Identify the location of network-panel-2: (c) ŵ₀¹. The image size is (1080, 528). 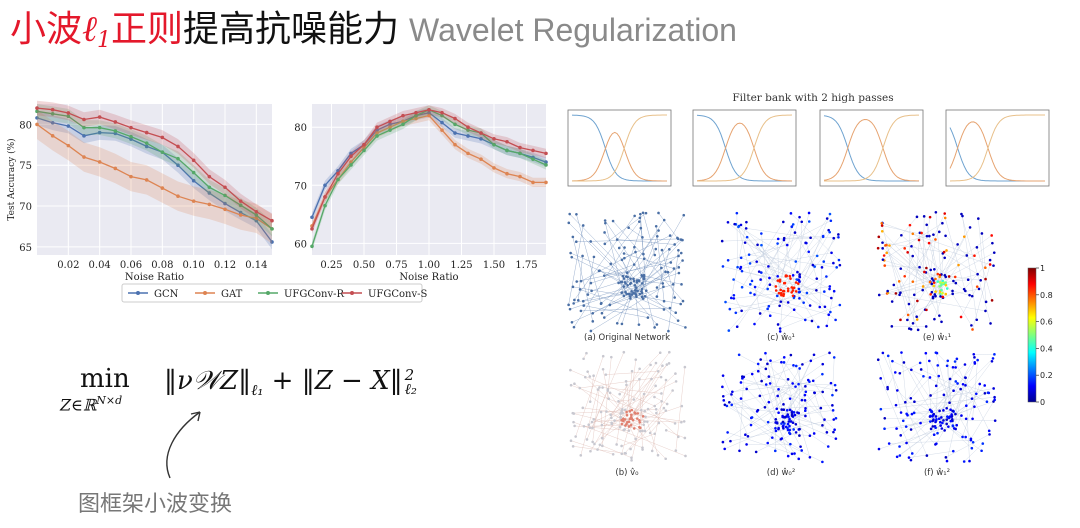
(781, 277).